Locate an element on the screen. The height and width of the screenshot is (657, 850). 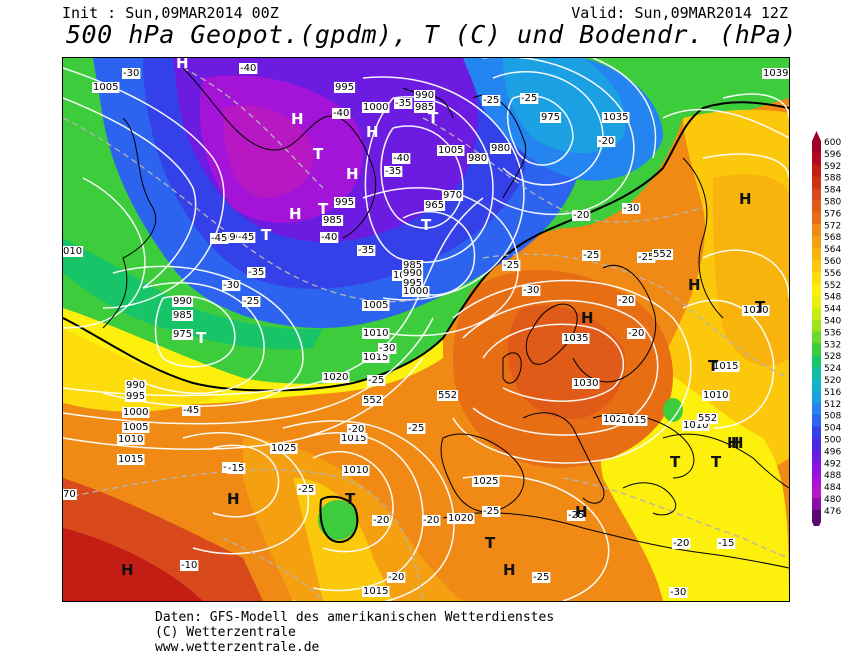
legend-label: 540 is located at coordinates (832, 322).